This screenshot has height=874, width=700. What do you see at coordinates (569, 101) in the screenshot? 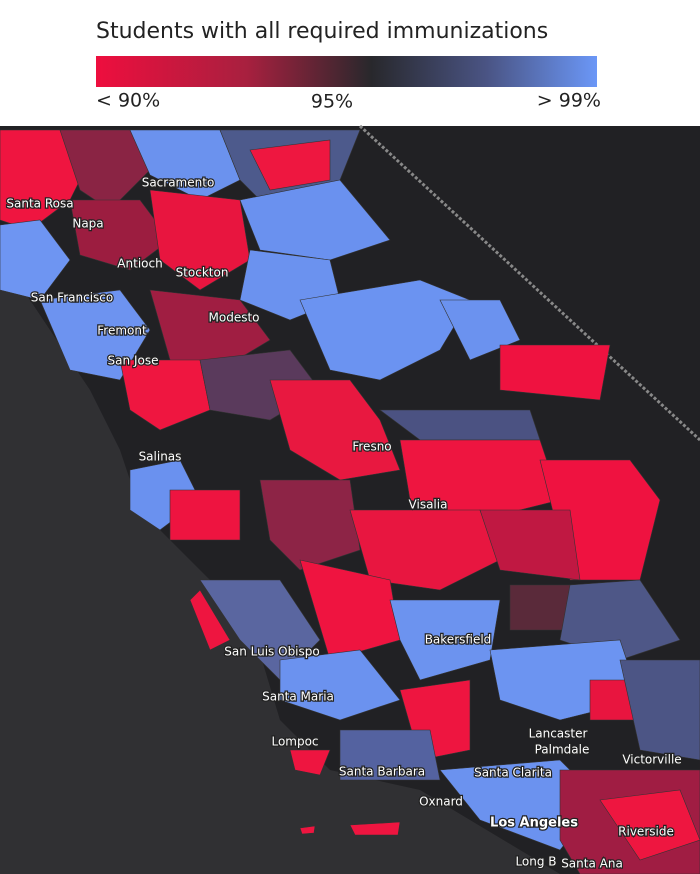
I see `legend-label: > 99%` at bounding box center [569, 101].